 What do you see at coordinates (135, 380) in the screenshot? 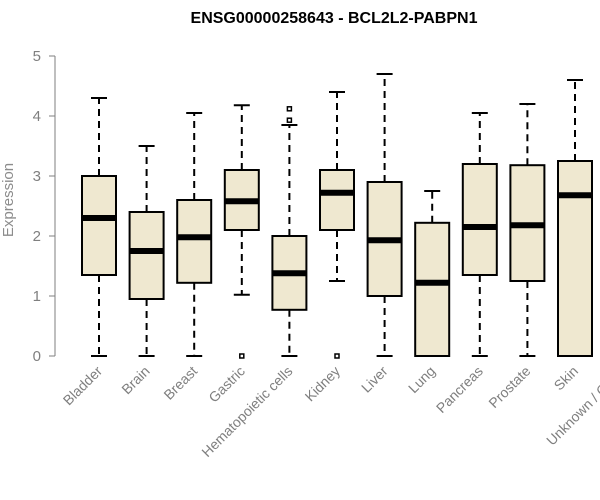
I see `x-tick-label: Brain` at bounding box center [135, 380].